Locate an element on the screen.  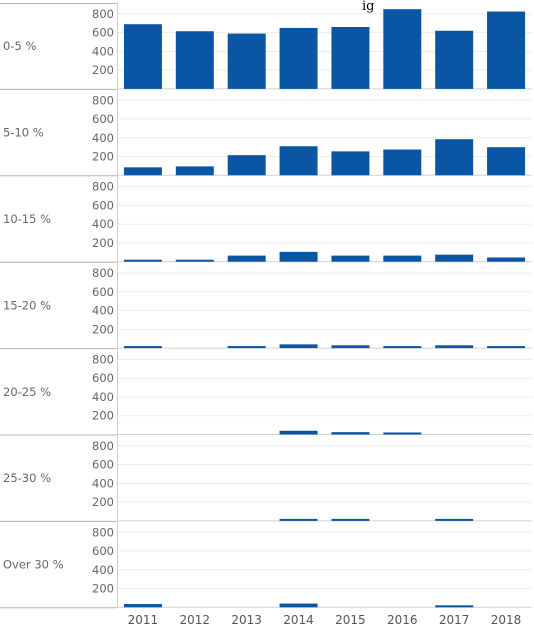
bar-3-2013 is located at coordinates (246, 347).